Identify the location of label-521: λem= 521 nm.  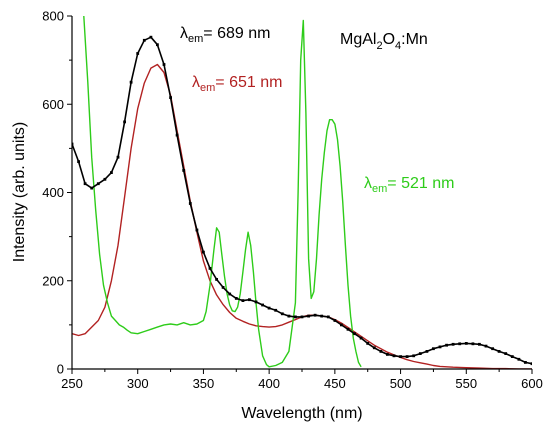
(409, 185).